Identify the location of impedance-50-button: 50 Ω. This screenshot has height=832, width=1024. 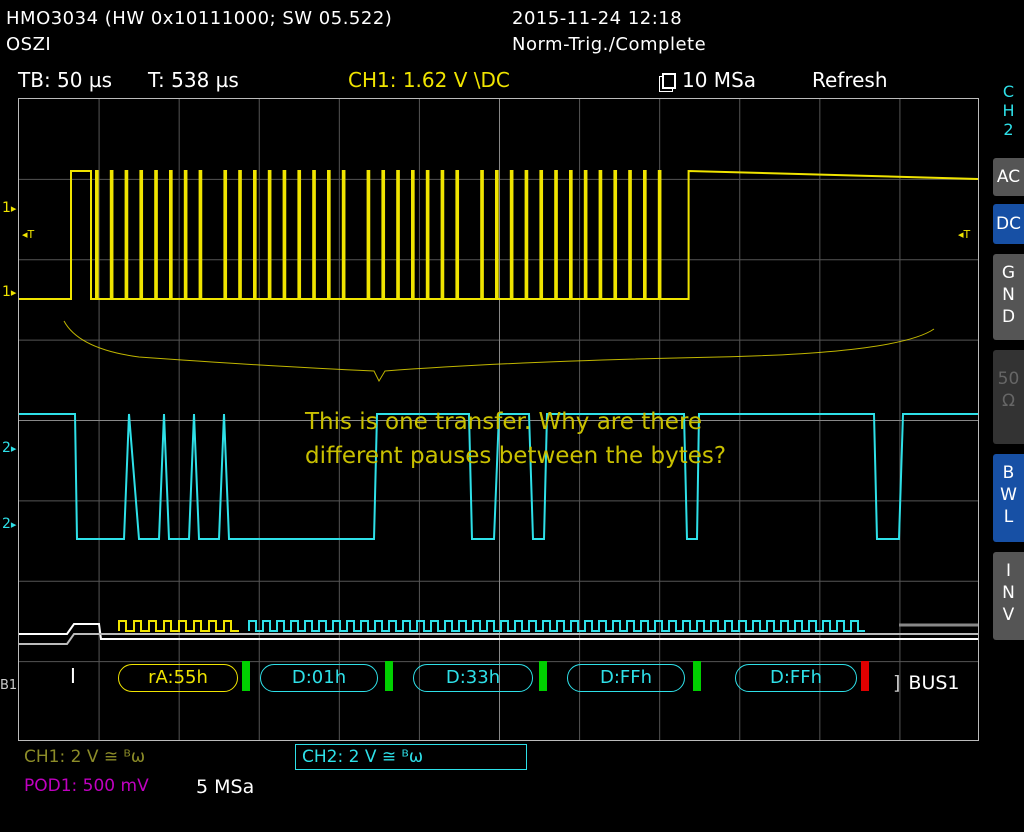
(1008, 397).